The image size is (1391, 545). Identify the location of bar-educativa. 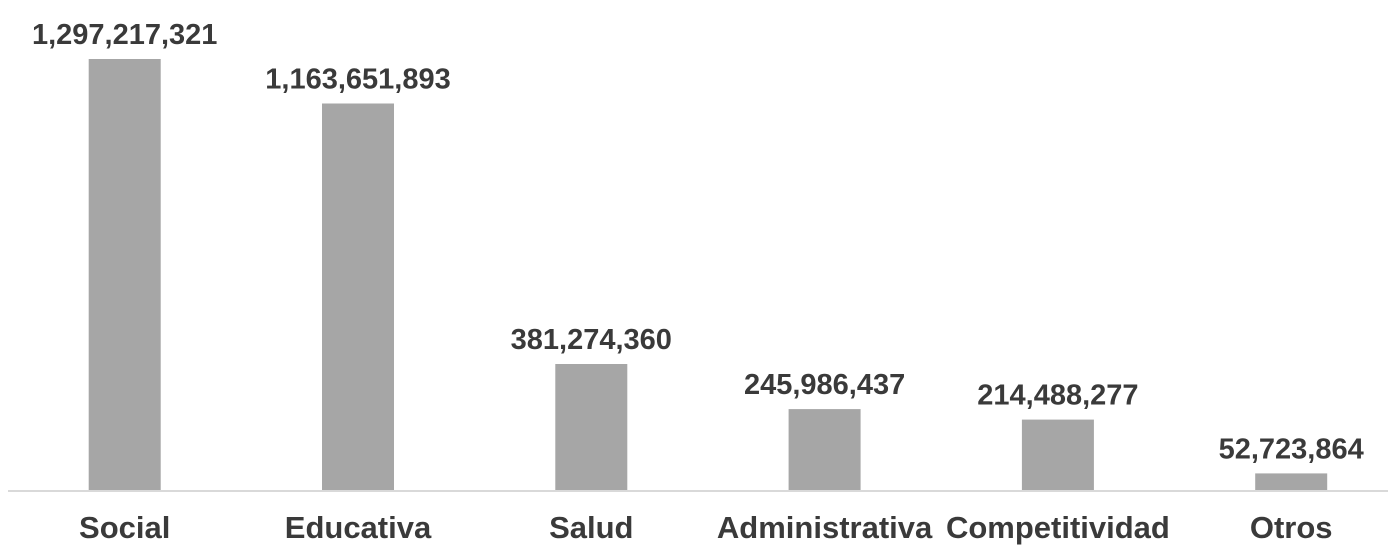
(358, 297).